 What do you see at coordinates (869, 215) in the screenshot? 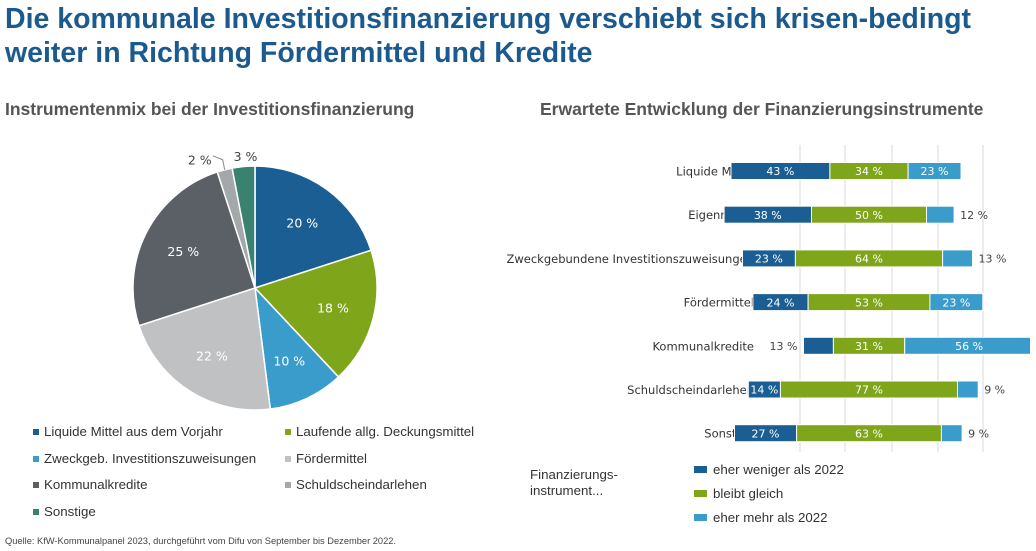
I see `bar-value-label: 50 %` at bounding box center [869, 215].